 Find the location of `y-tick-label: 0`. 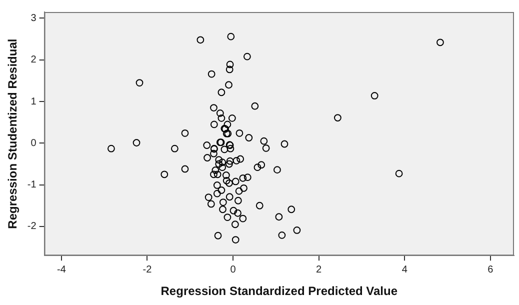

y-tick-label: 0 is located at coordinates (33, 143).